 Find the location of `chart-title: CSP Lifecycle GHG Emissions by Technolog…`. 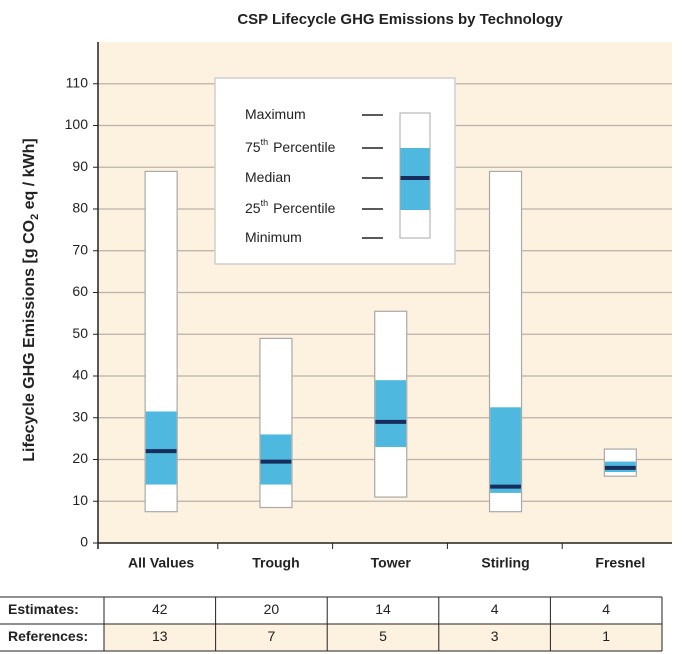

chart-title: CSP Lifecycle GHG Emissions by Technolog… is located at coordinates (400, 19).